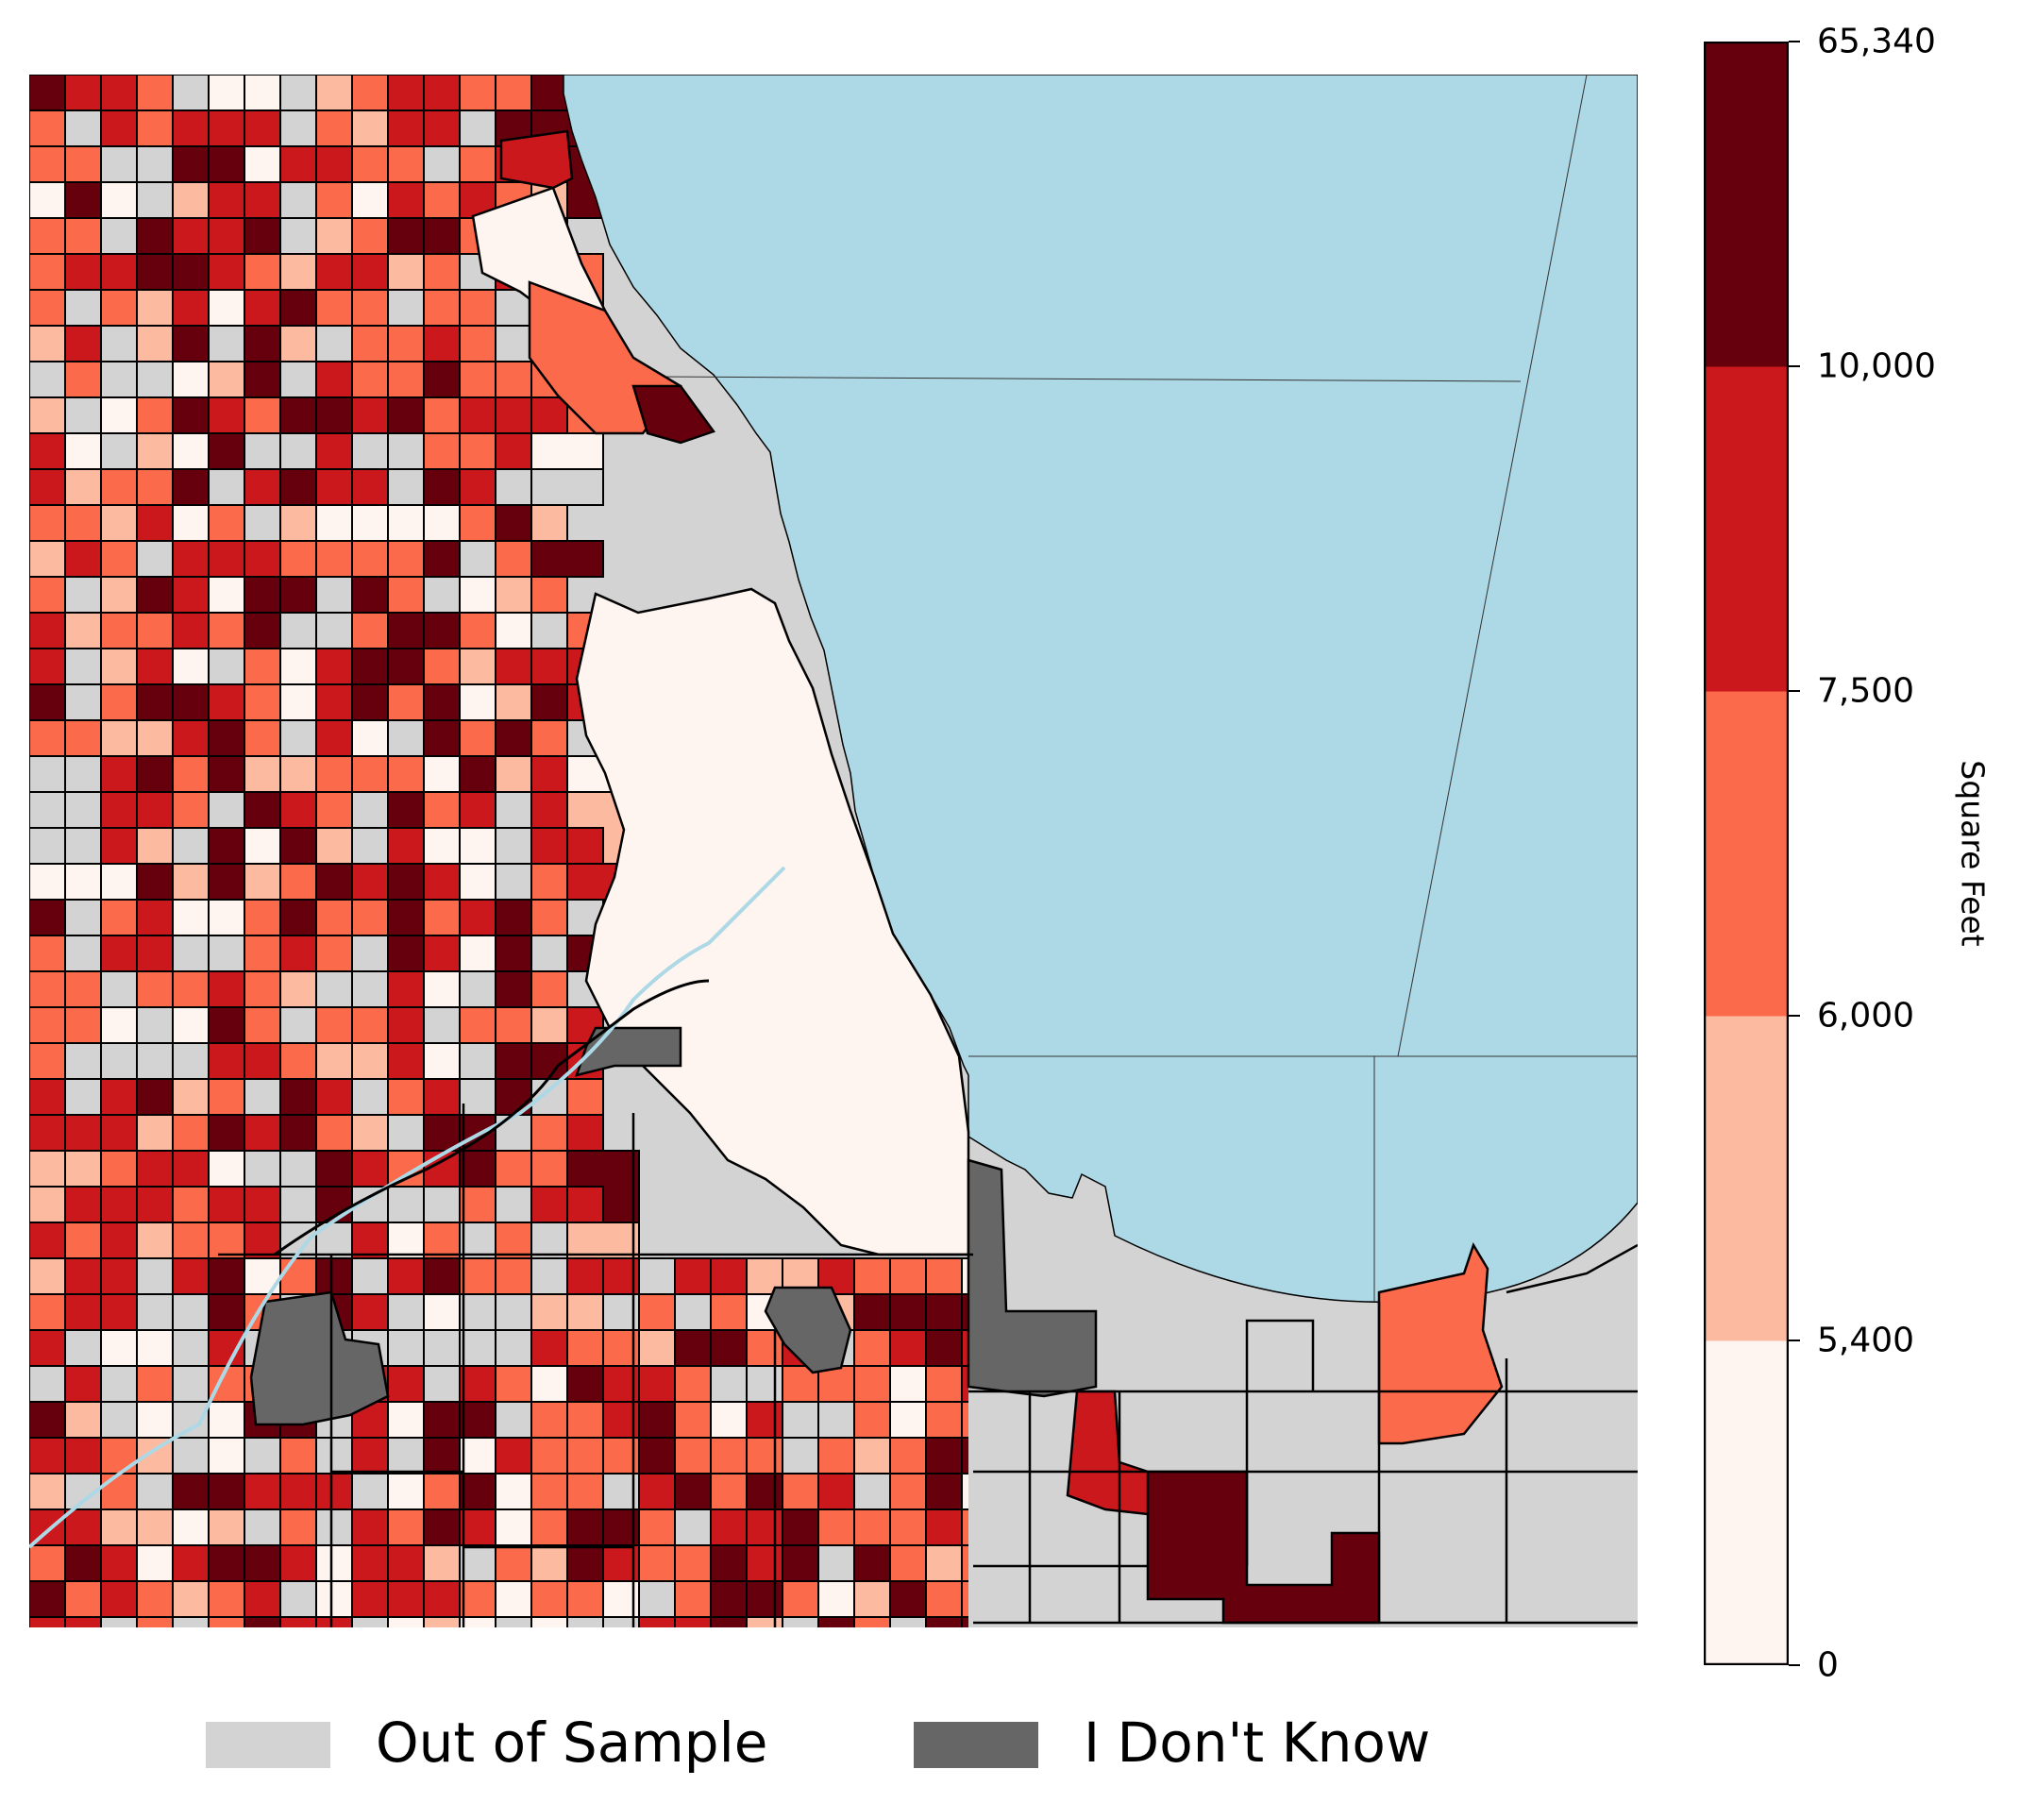  I want to click on colorbar-title-text: Square Feet, so click(1973, 853).